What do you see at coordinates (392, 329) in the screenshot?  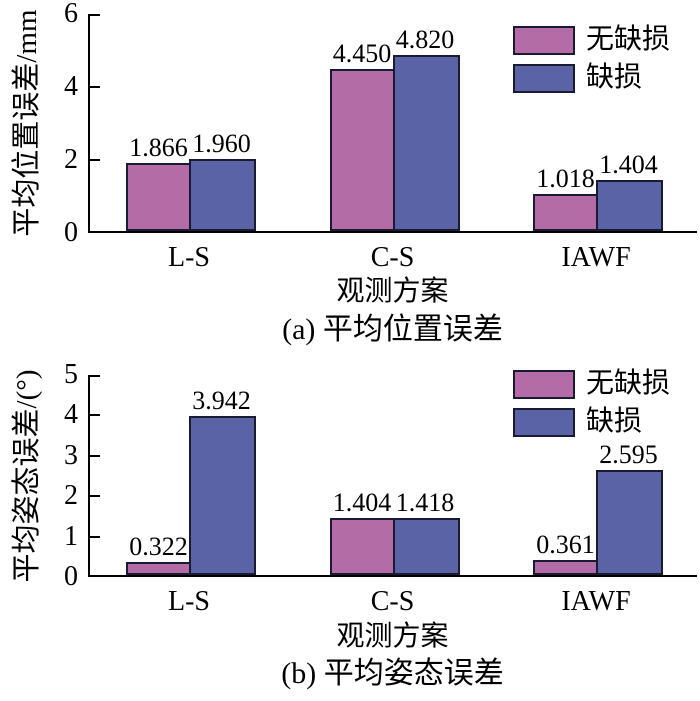 I see `caption-a: (a) 平均位置误差` at bounding box center [392, 329].